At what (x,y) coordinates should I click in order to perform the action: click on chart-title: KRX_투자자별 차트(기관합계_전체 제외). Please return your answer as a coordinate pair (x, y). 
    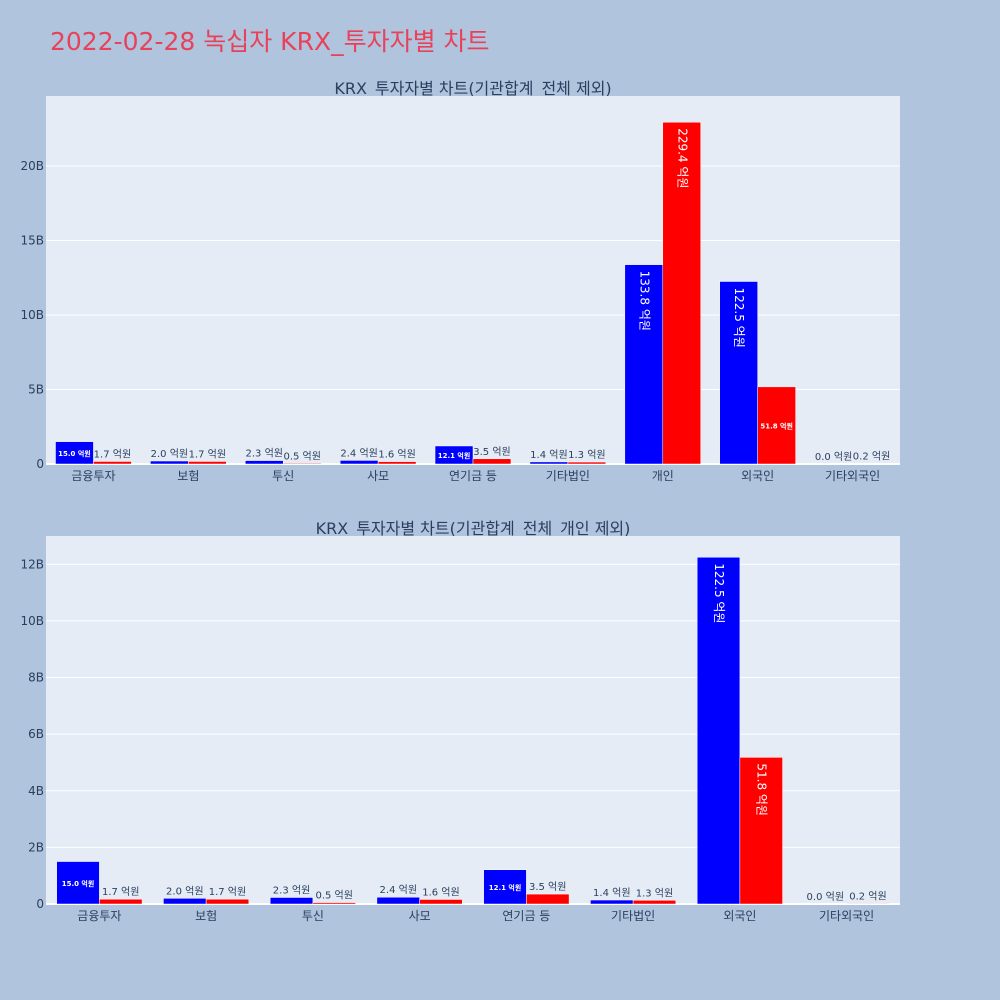
    Looking at the image, I should click on (472, 89).